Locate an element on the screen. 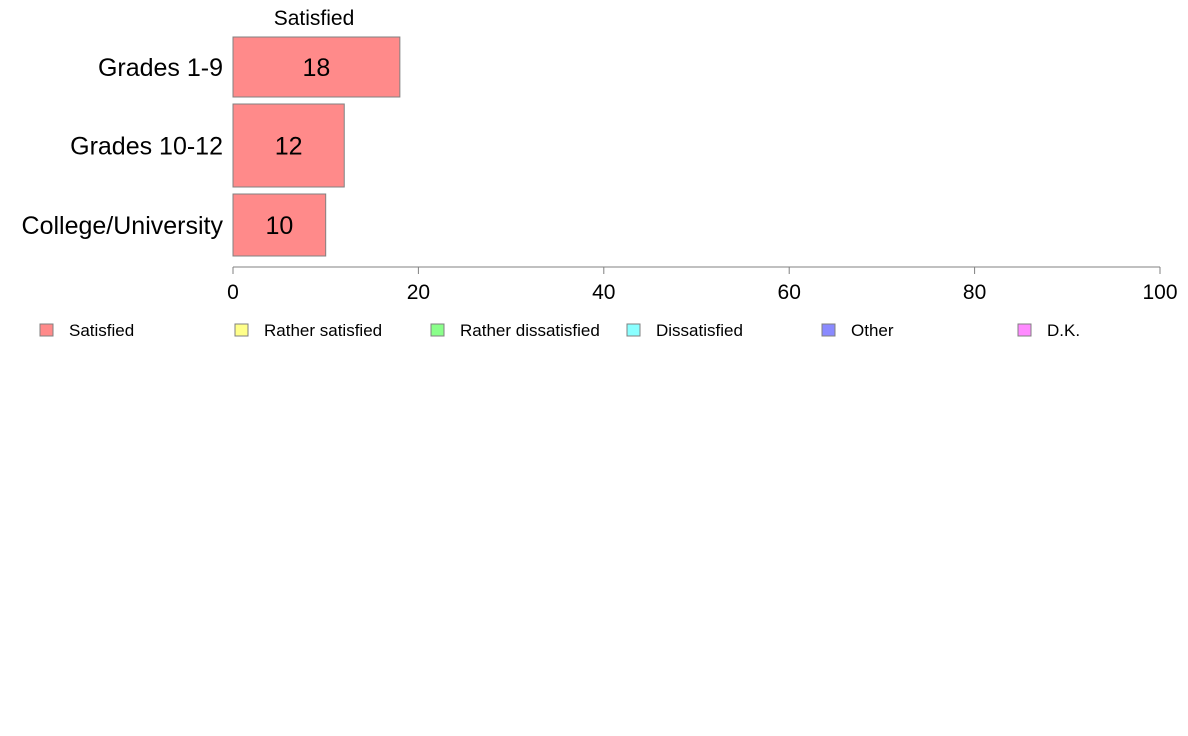  legend-label: Dissatisfied is located at coordinates (699, 330).